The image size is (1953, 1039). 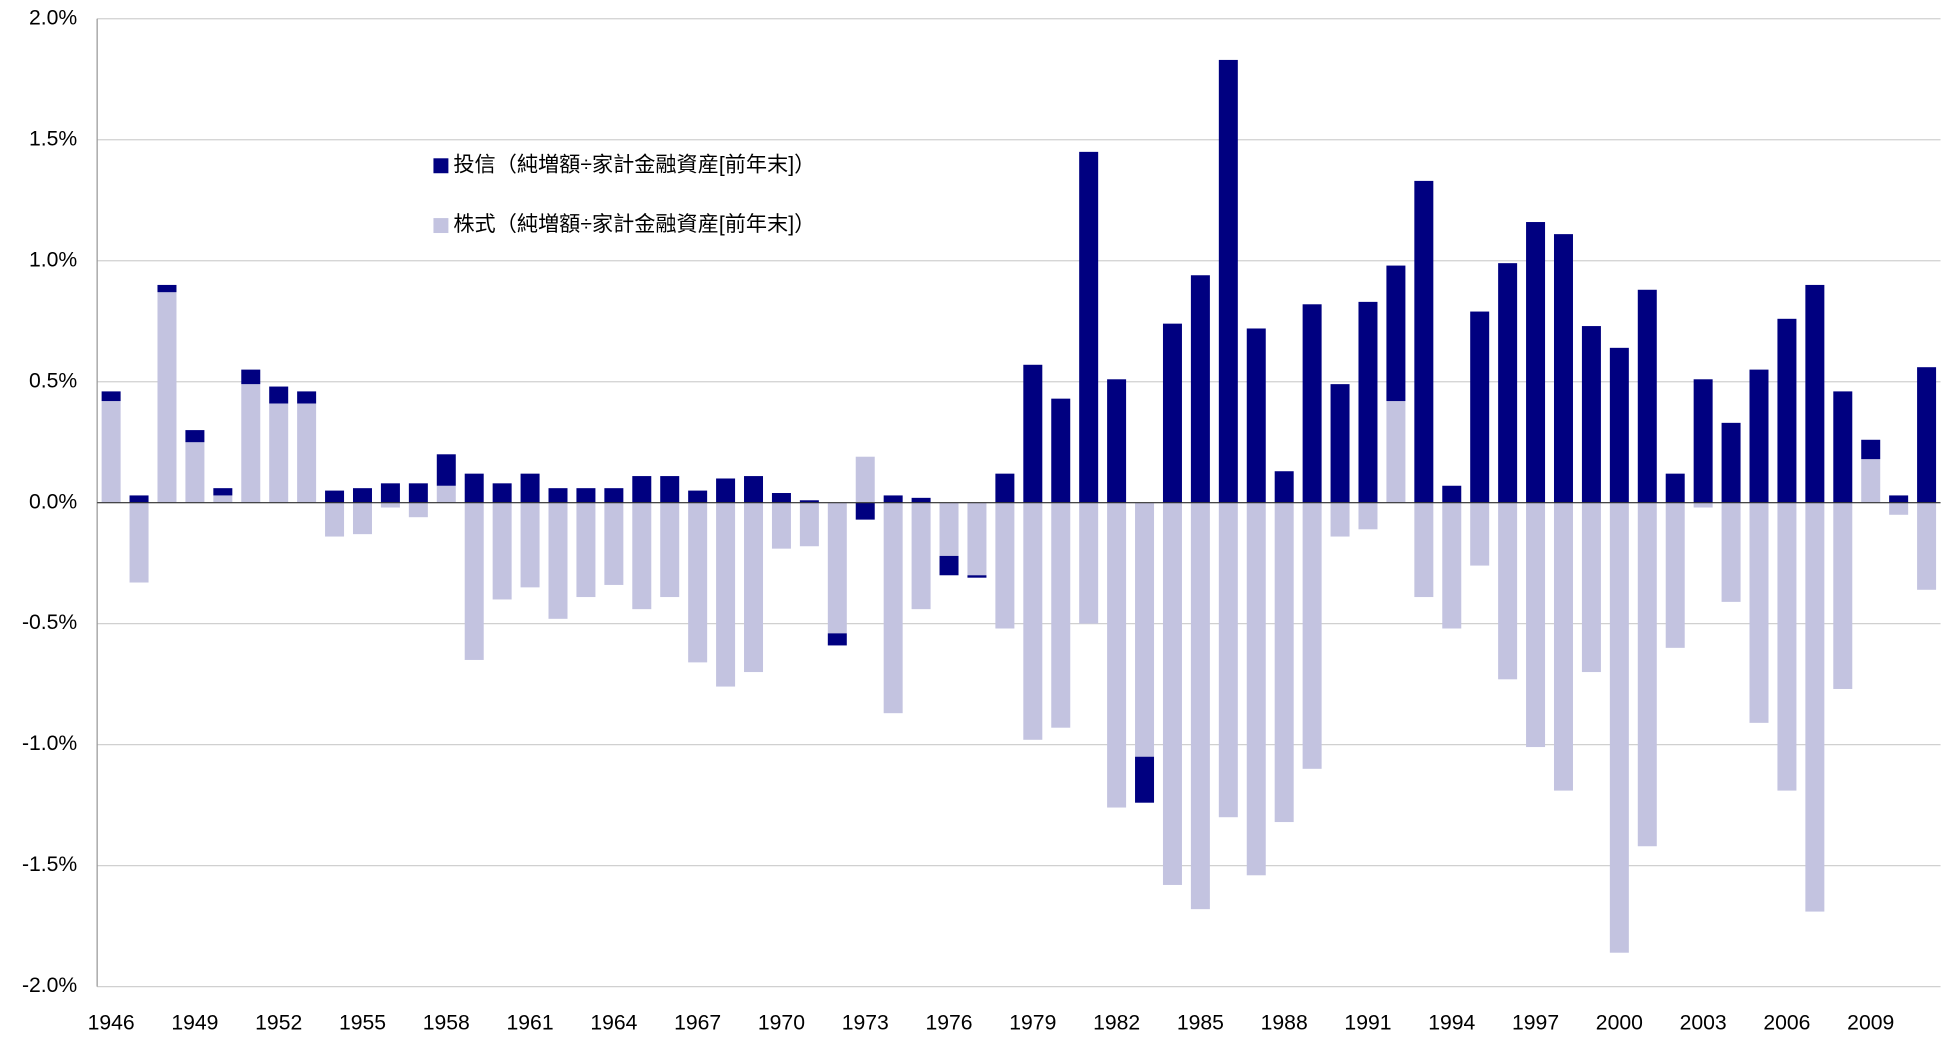 What do you see at coordinates (53, 17) in the screenshot?
I see `y-tick-label: 2.0%` at bounding box center [53, 17].